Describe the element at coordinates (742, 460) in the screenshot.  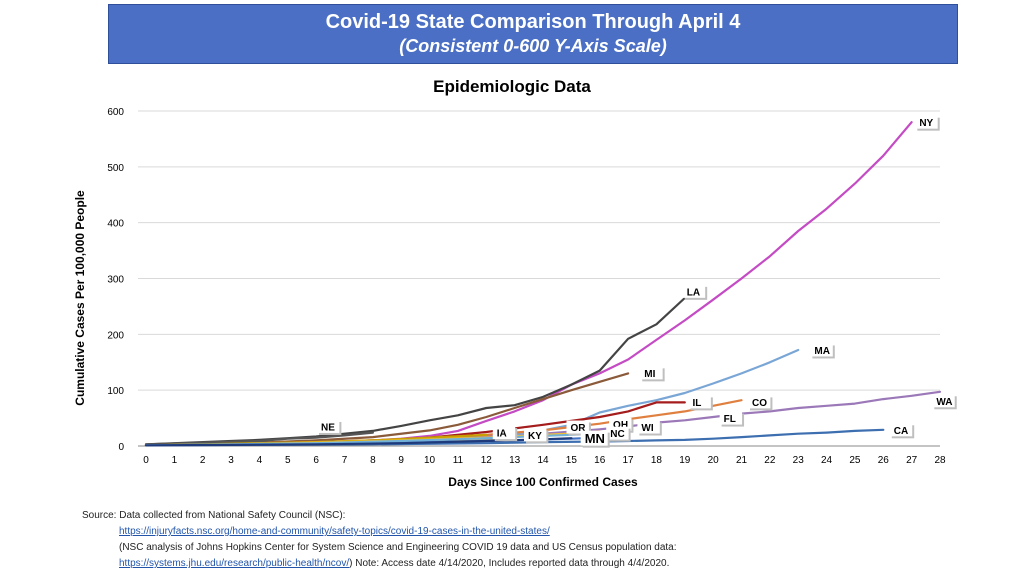
I see `x-tick-label: 21` at that location.